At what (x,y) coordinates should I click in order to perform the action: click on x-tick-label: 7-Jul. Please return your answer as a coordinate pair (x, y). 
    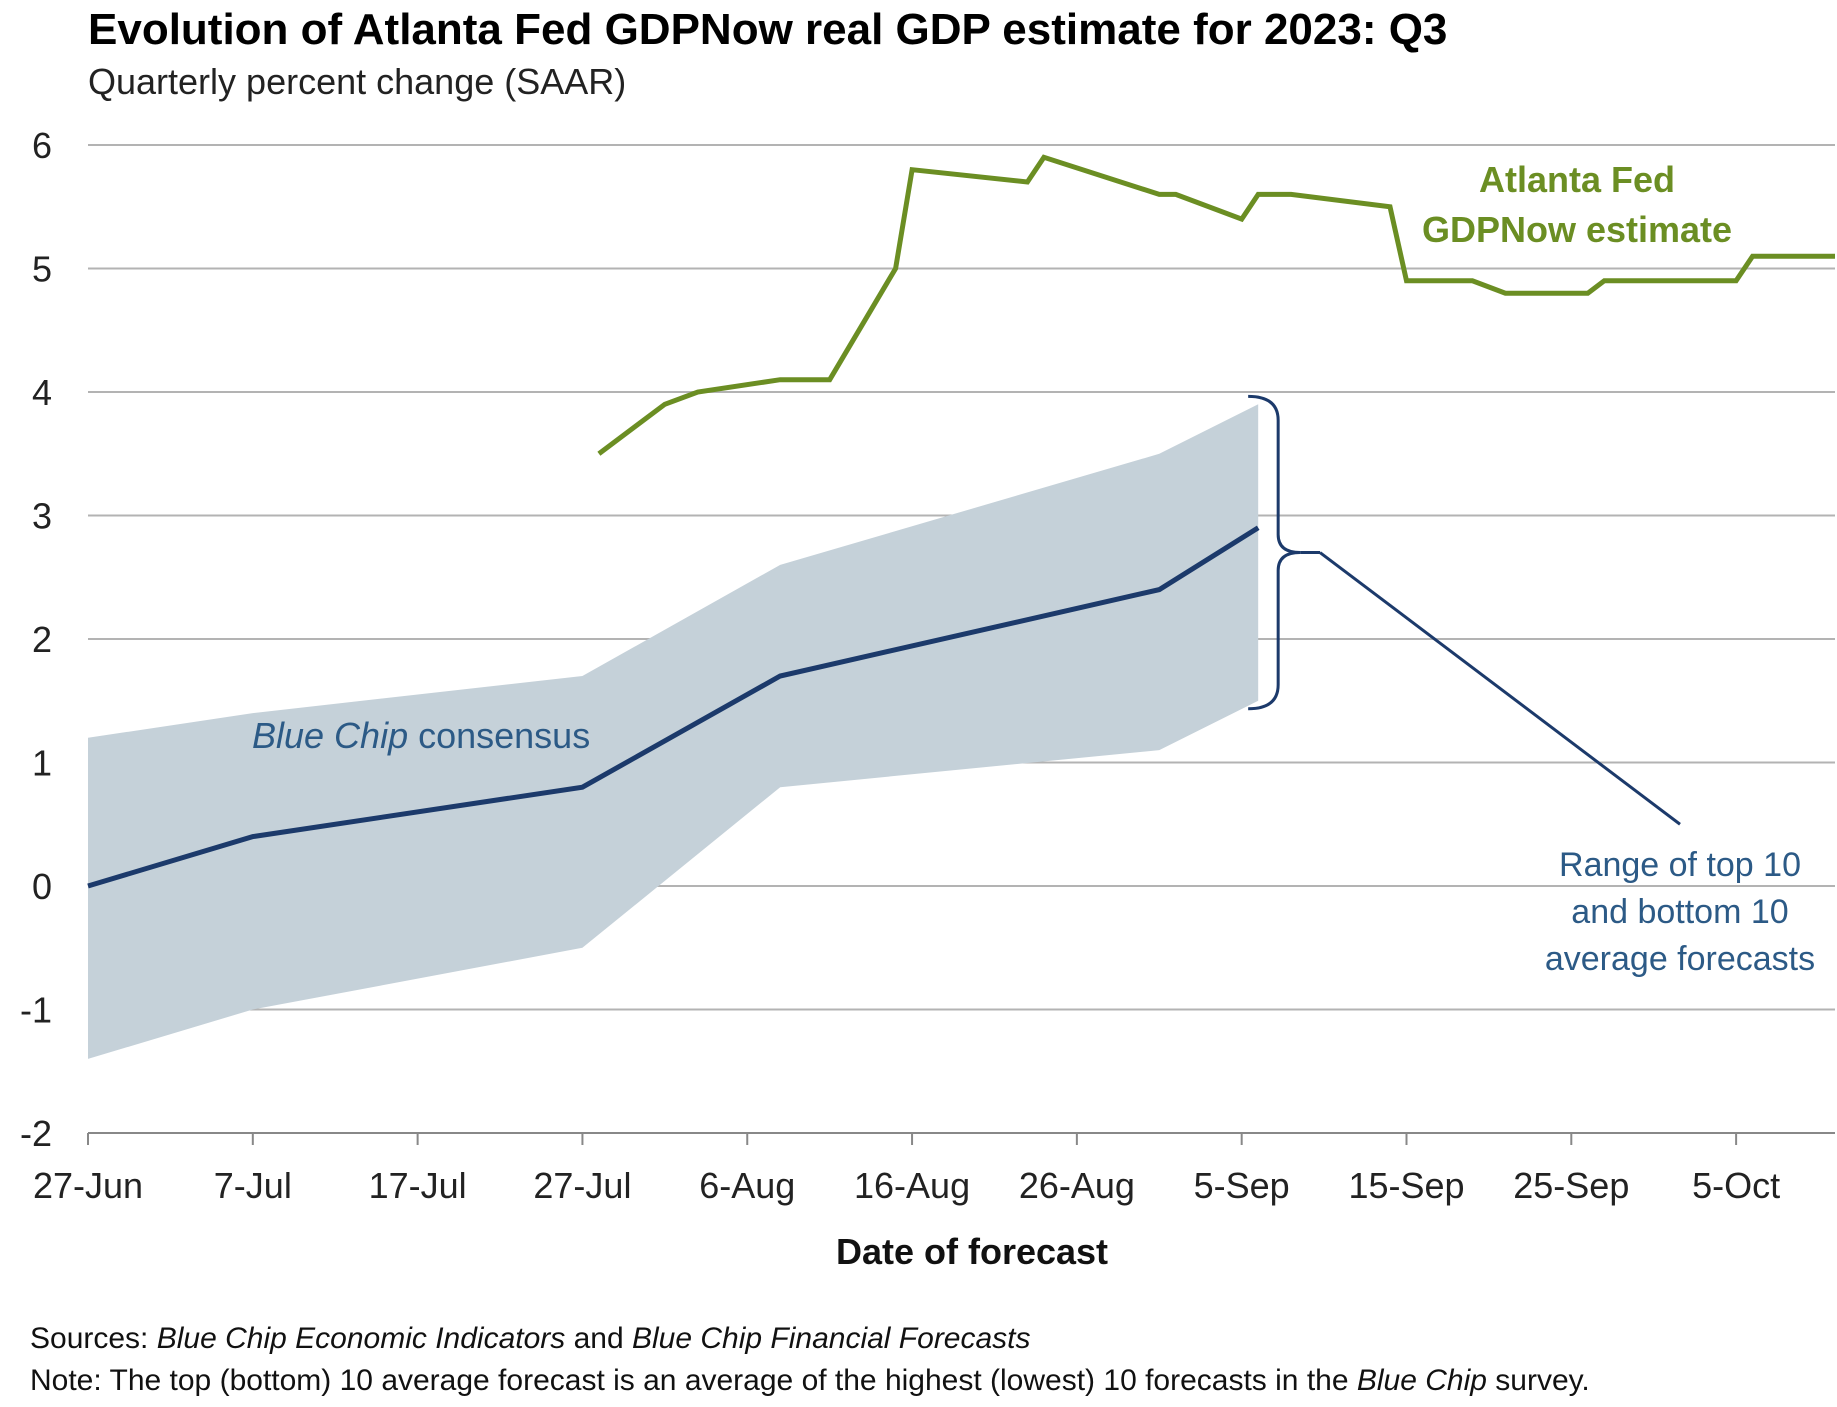
    Looking at the image, I should click on (253, 1185).